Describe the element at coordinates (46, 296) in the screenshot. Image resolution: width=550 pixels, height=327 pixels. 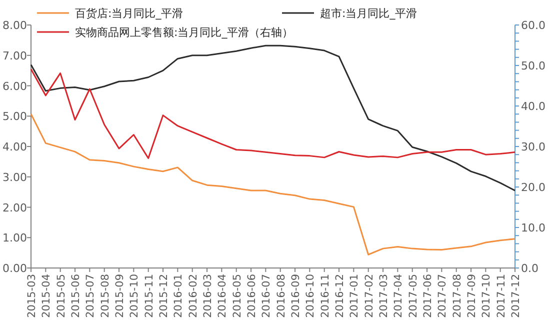
I see `x-tick-label: 2015-04` at that location.